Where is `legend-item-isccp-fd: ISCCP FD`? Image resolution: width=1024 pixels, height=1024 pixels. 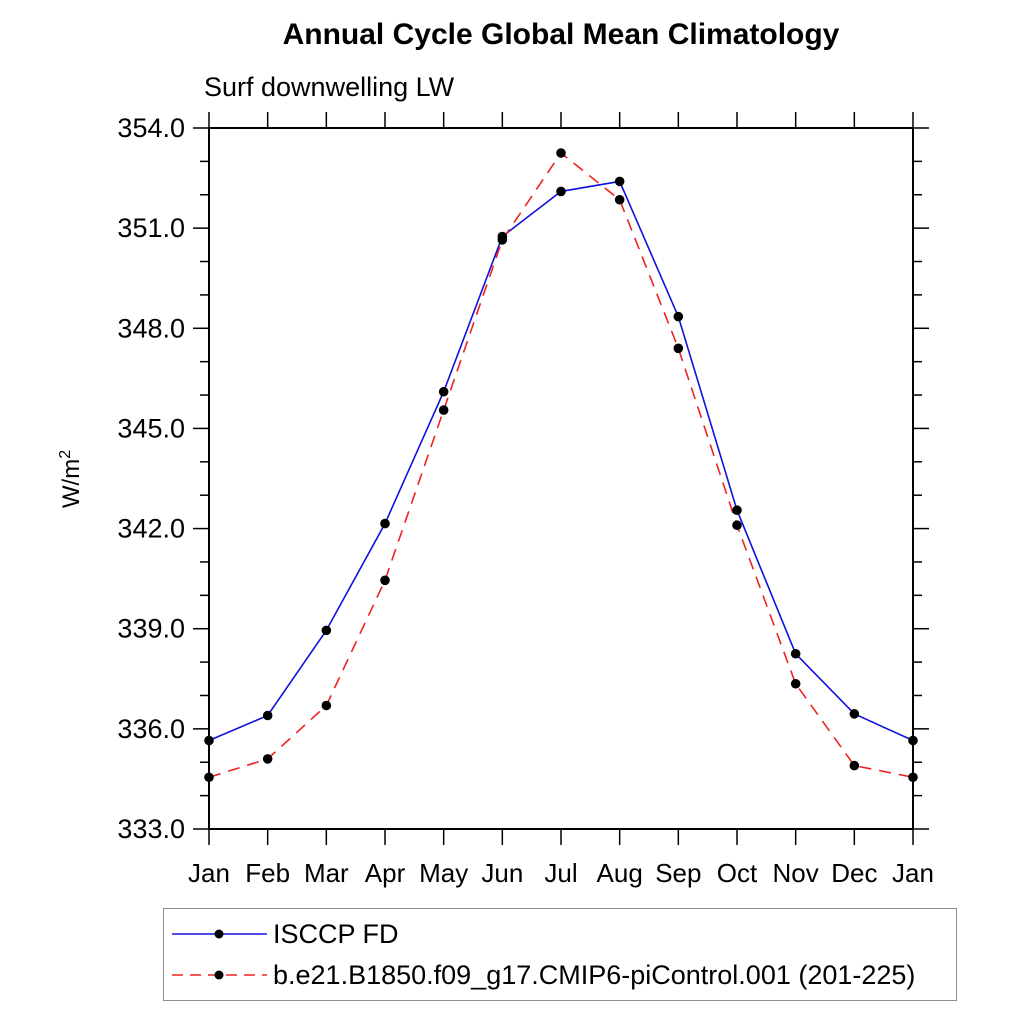
legend-item-isccp-fd: ISCCP FD is located at coordinates (284, 934).